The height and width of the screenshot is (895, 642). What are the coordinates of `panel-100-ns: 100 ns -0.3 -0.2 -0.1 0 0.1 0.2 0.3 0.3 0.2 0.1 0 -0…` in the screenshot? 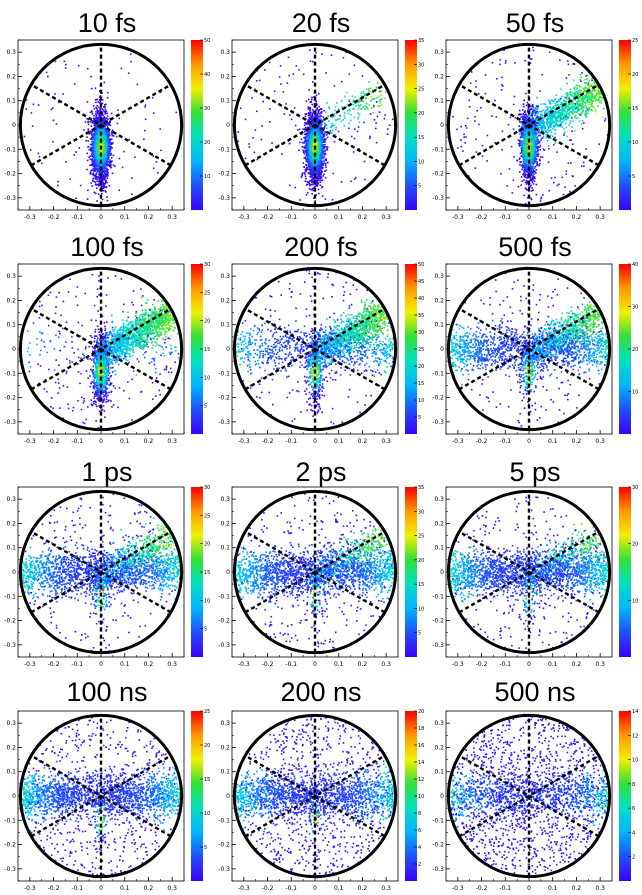 It's located at (107, 782).